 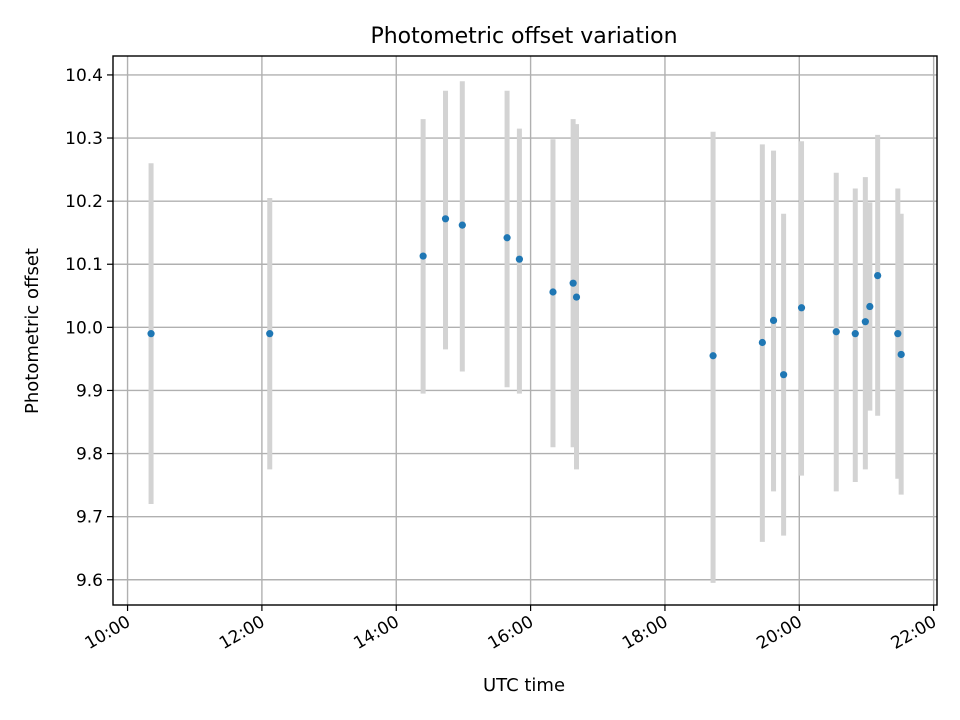 I want to click on y-tick-label: 9.8, so click(x=89, y=455).